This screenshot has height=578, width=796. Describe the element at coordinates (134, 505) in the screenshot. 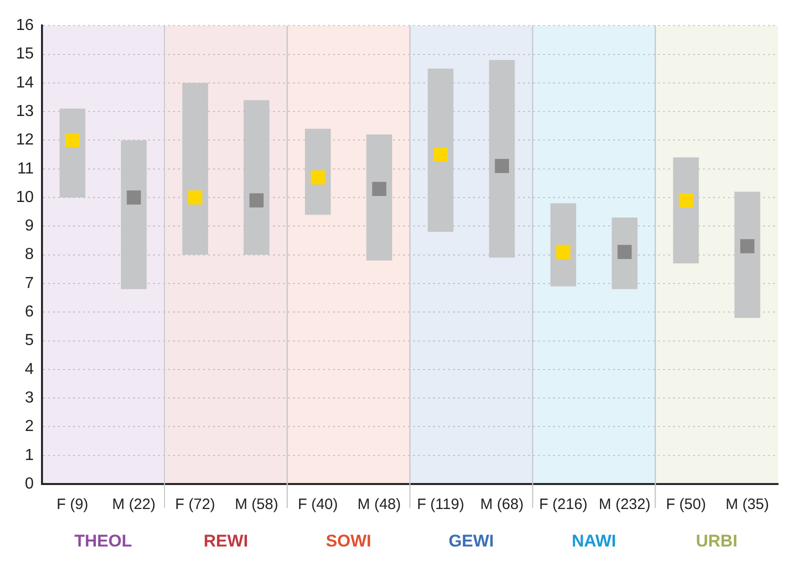

I see `x-tick-label: M (22)` at that location.